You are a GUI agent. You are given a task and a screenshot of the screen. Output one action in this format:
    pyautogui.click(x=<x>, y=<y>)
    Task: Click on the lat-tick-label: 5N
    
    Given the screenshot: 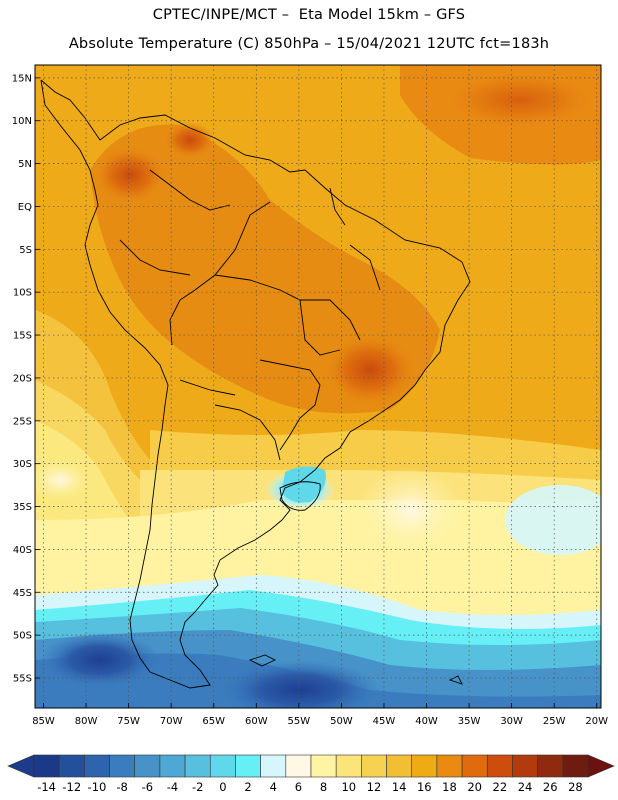 What is the action you would take?
    pyautogui.click(x=25, y=164)
    